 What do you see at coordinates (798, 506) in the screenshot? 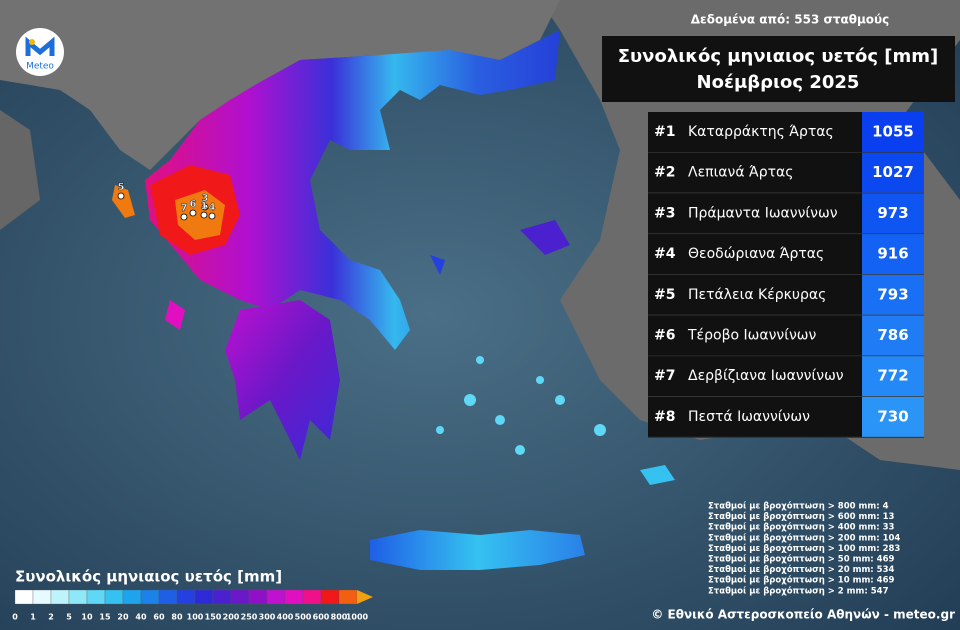
I see `stat-line: Σταθμοί με βροχόπτωση > 800 mm: 4` at bounding box center [798, 506].